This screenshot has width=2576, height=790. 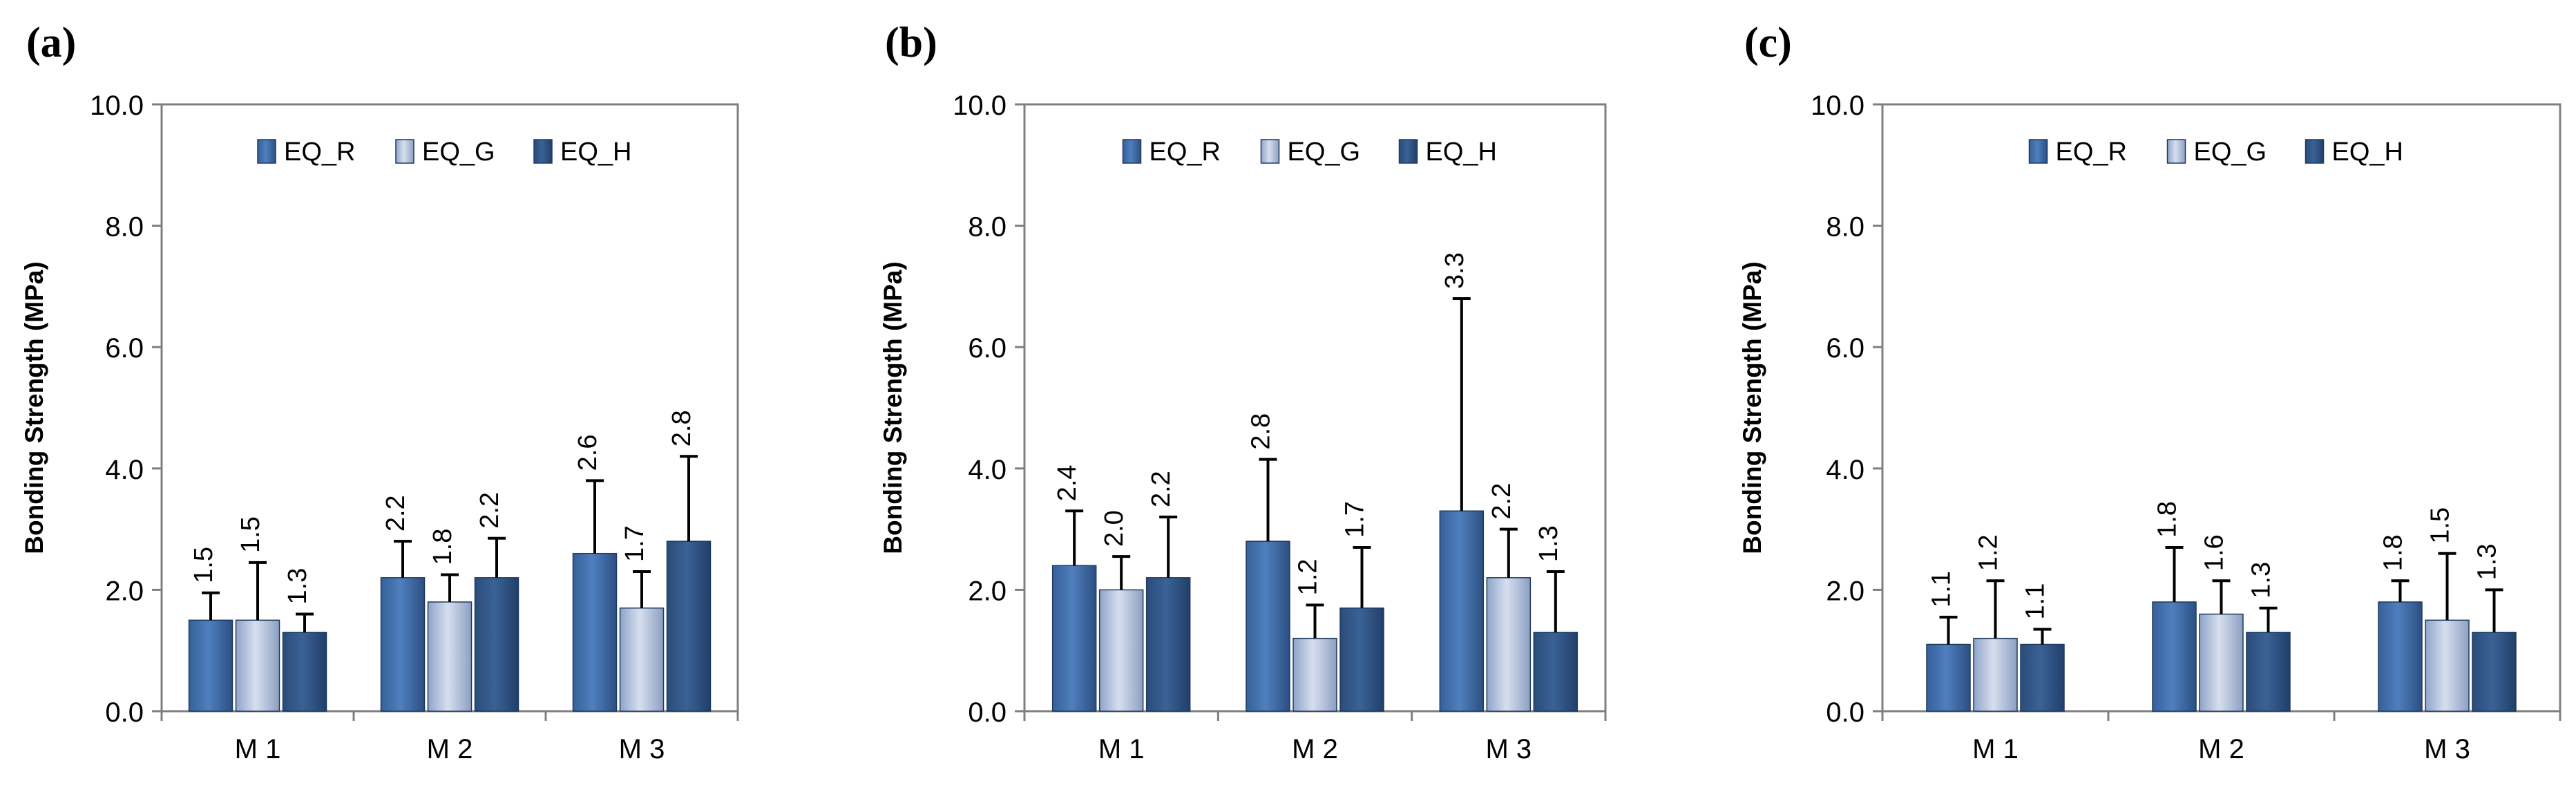 What do you see at coordinates (587, 453) in the screenshot?
I see `data-label: 2.6` at bounding box center [587, 453].